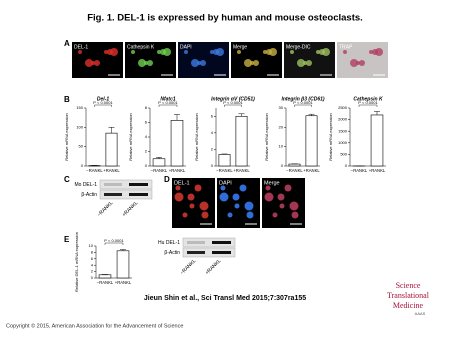 The width and height of the screenshot is (450, 338). What do you see at coordinates (368, 99) in the screenshot?
I see `chart-title: Cathepsin K` at bounding box center [368, 99].